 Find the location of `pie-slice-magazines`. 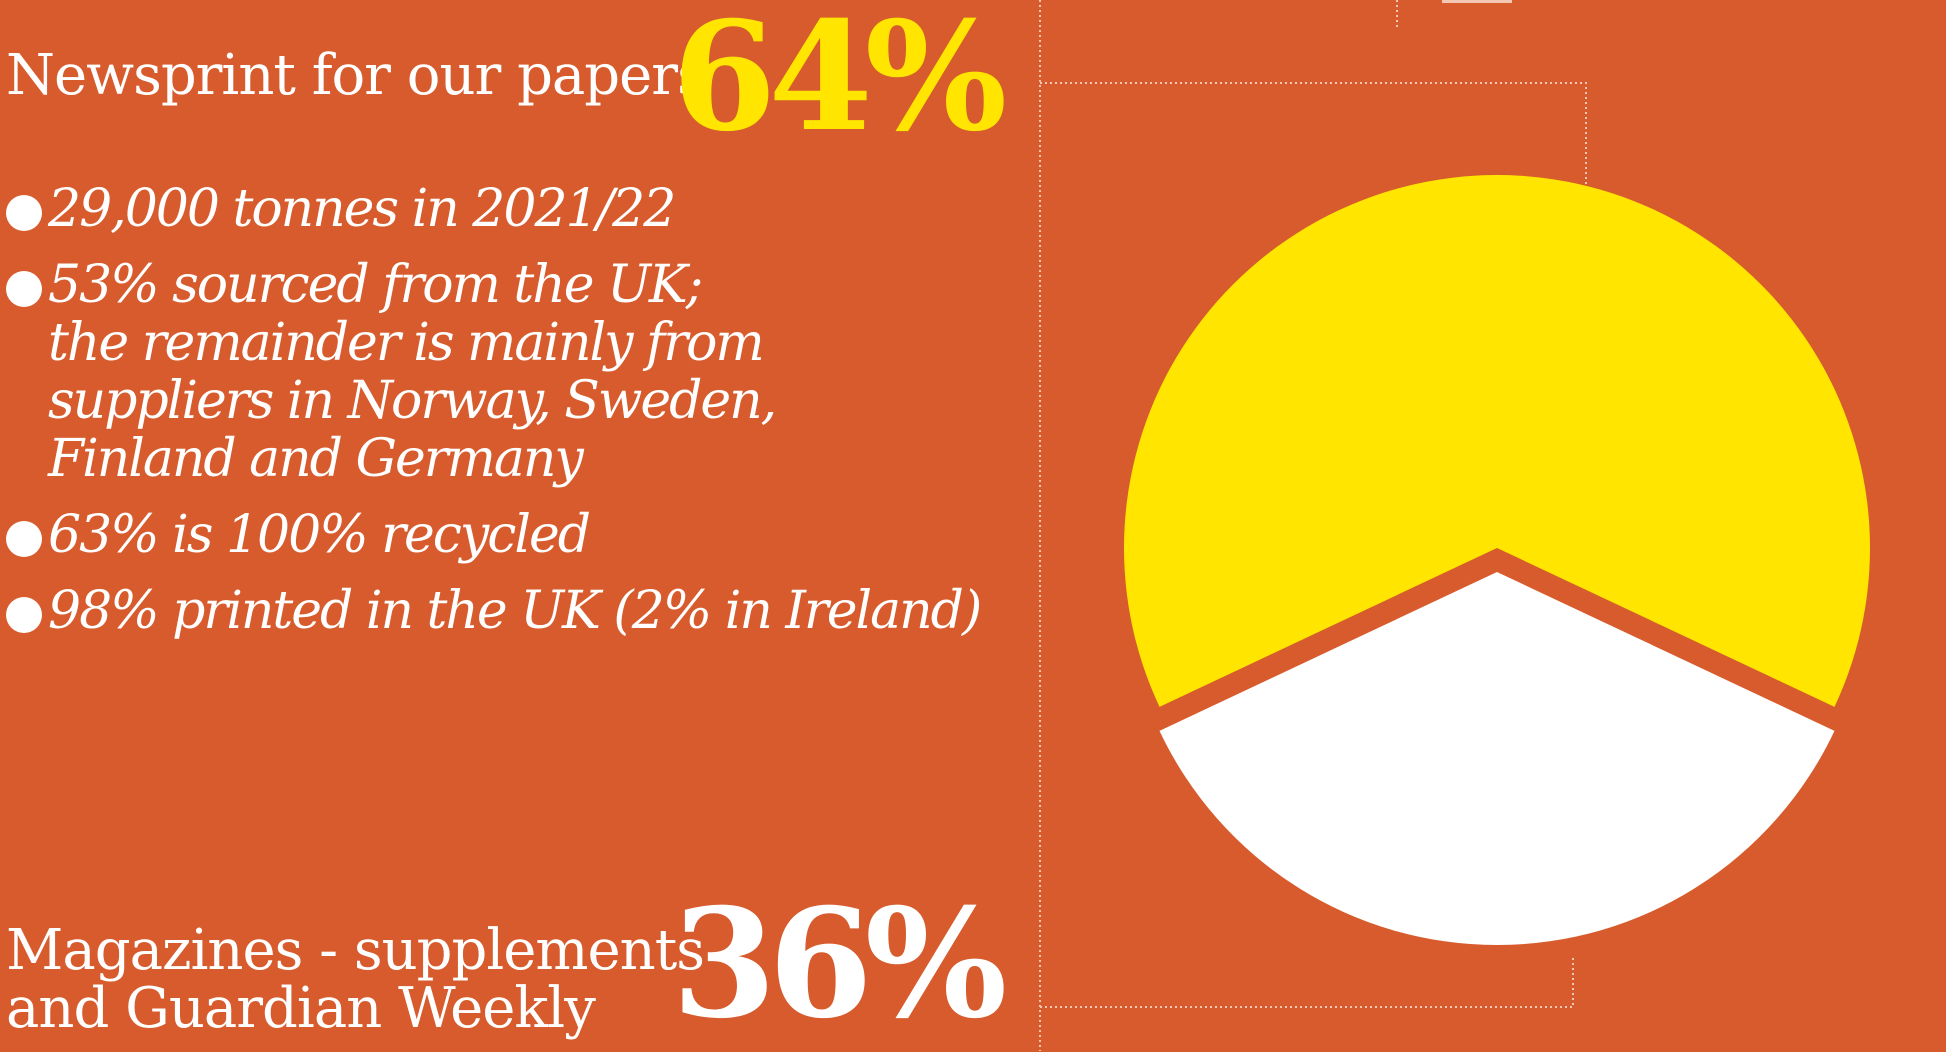

pie-slice-magazines is located at coordinates (1497, 758).